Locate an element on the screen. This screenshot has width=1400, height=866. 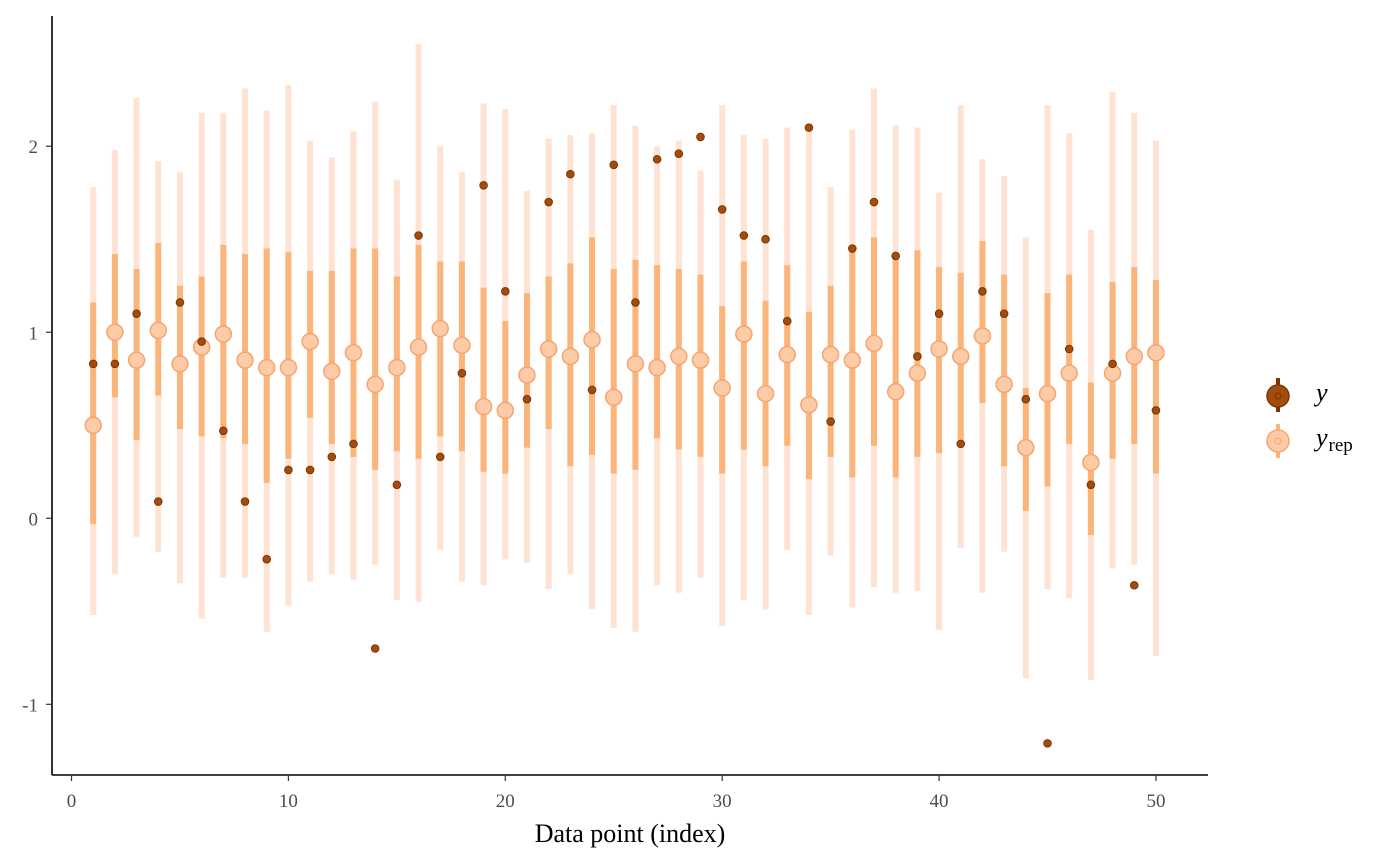
yrep-medians is located at coordinates (624, 395).